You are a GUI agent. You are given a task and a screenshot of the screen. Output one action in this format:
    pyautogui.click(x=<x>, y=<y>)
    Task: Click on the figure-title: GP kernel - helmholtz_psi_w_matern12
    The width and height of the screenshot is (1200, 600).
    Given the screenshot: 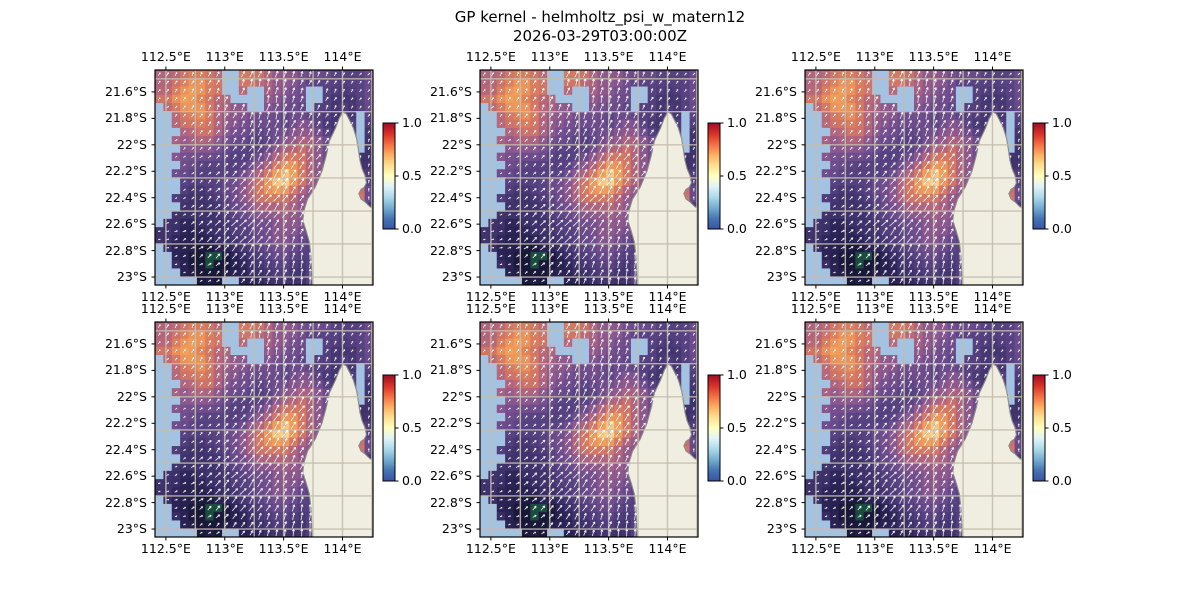 What is the action you would take?
    pyautogui.click(x=600, y=17)
    